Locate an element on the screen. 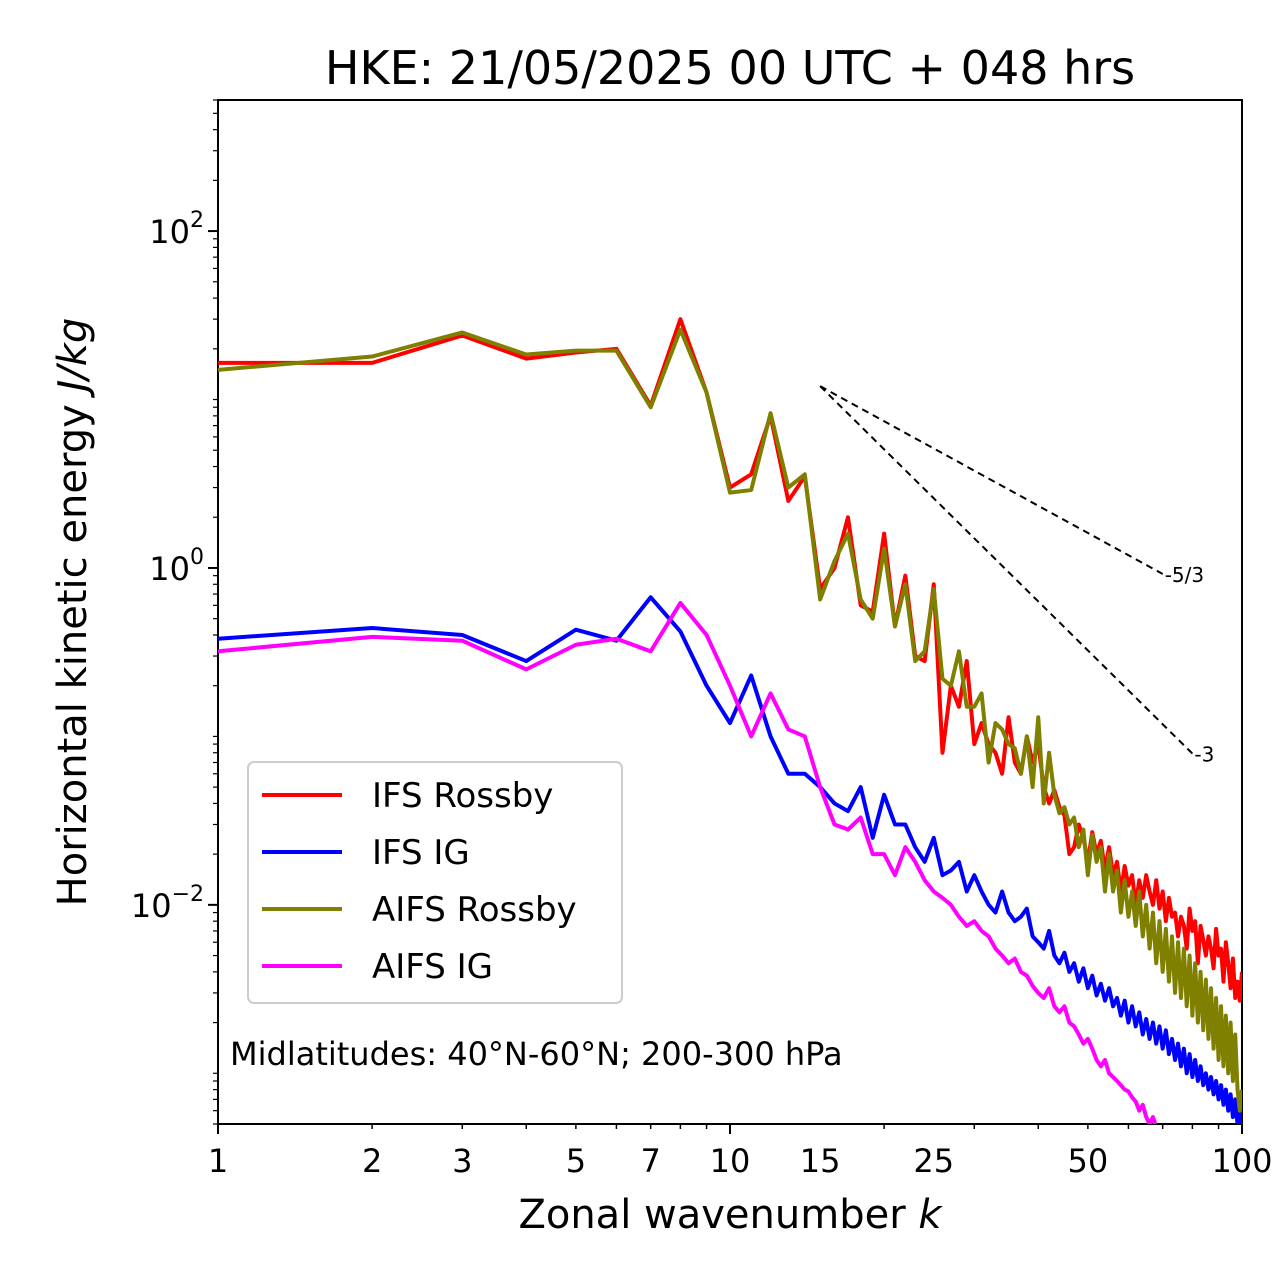  y-tick-exponent: 2 is located at coordinates (197, 220).